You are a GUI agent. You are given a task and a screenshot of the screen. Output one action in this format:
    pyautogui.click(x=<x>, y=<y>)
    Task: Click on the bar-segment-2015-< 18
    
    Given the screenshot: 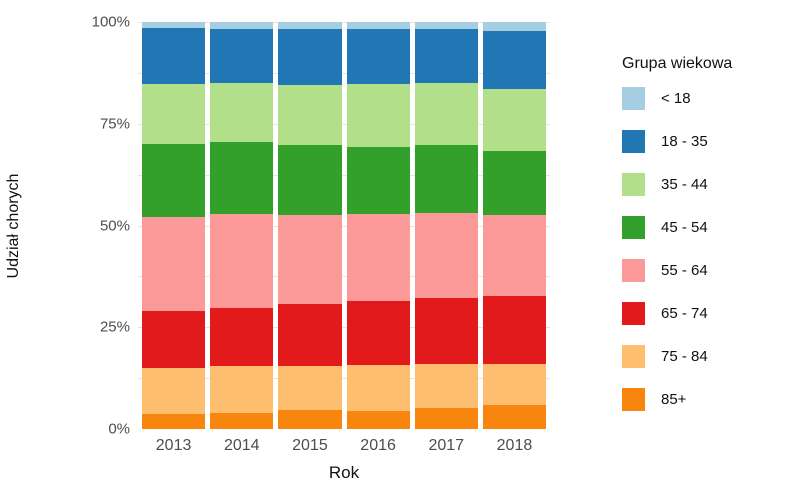 What is the action you would take?
    pyautogui.click(x=310, y=26)
    